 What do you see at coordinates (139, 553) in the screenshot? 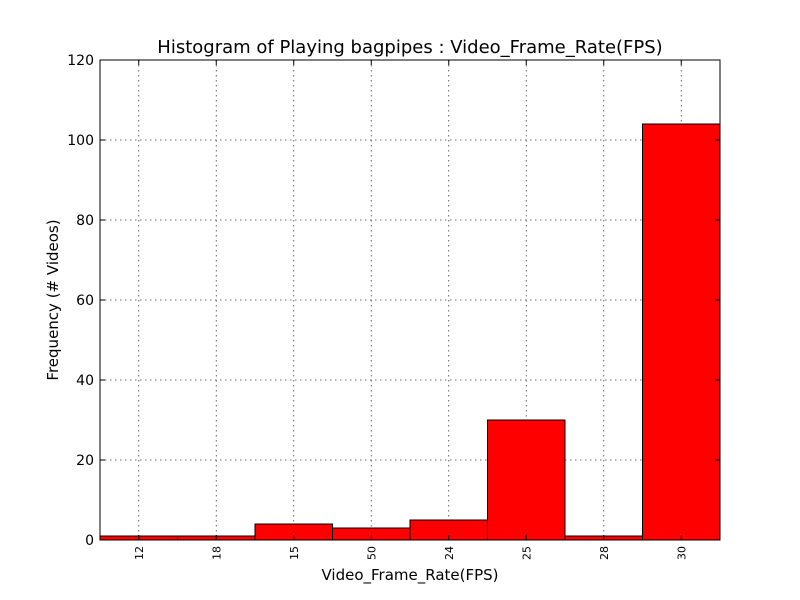
I see `x-tick-label: 12` at bounding box center [139, 553].